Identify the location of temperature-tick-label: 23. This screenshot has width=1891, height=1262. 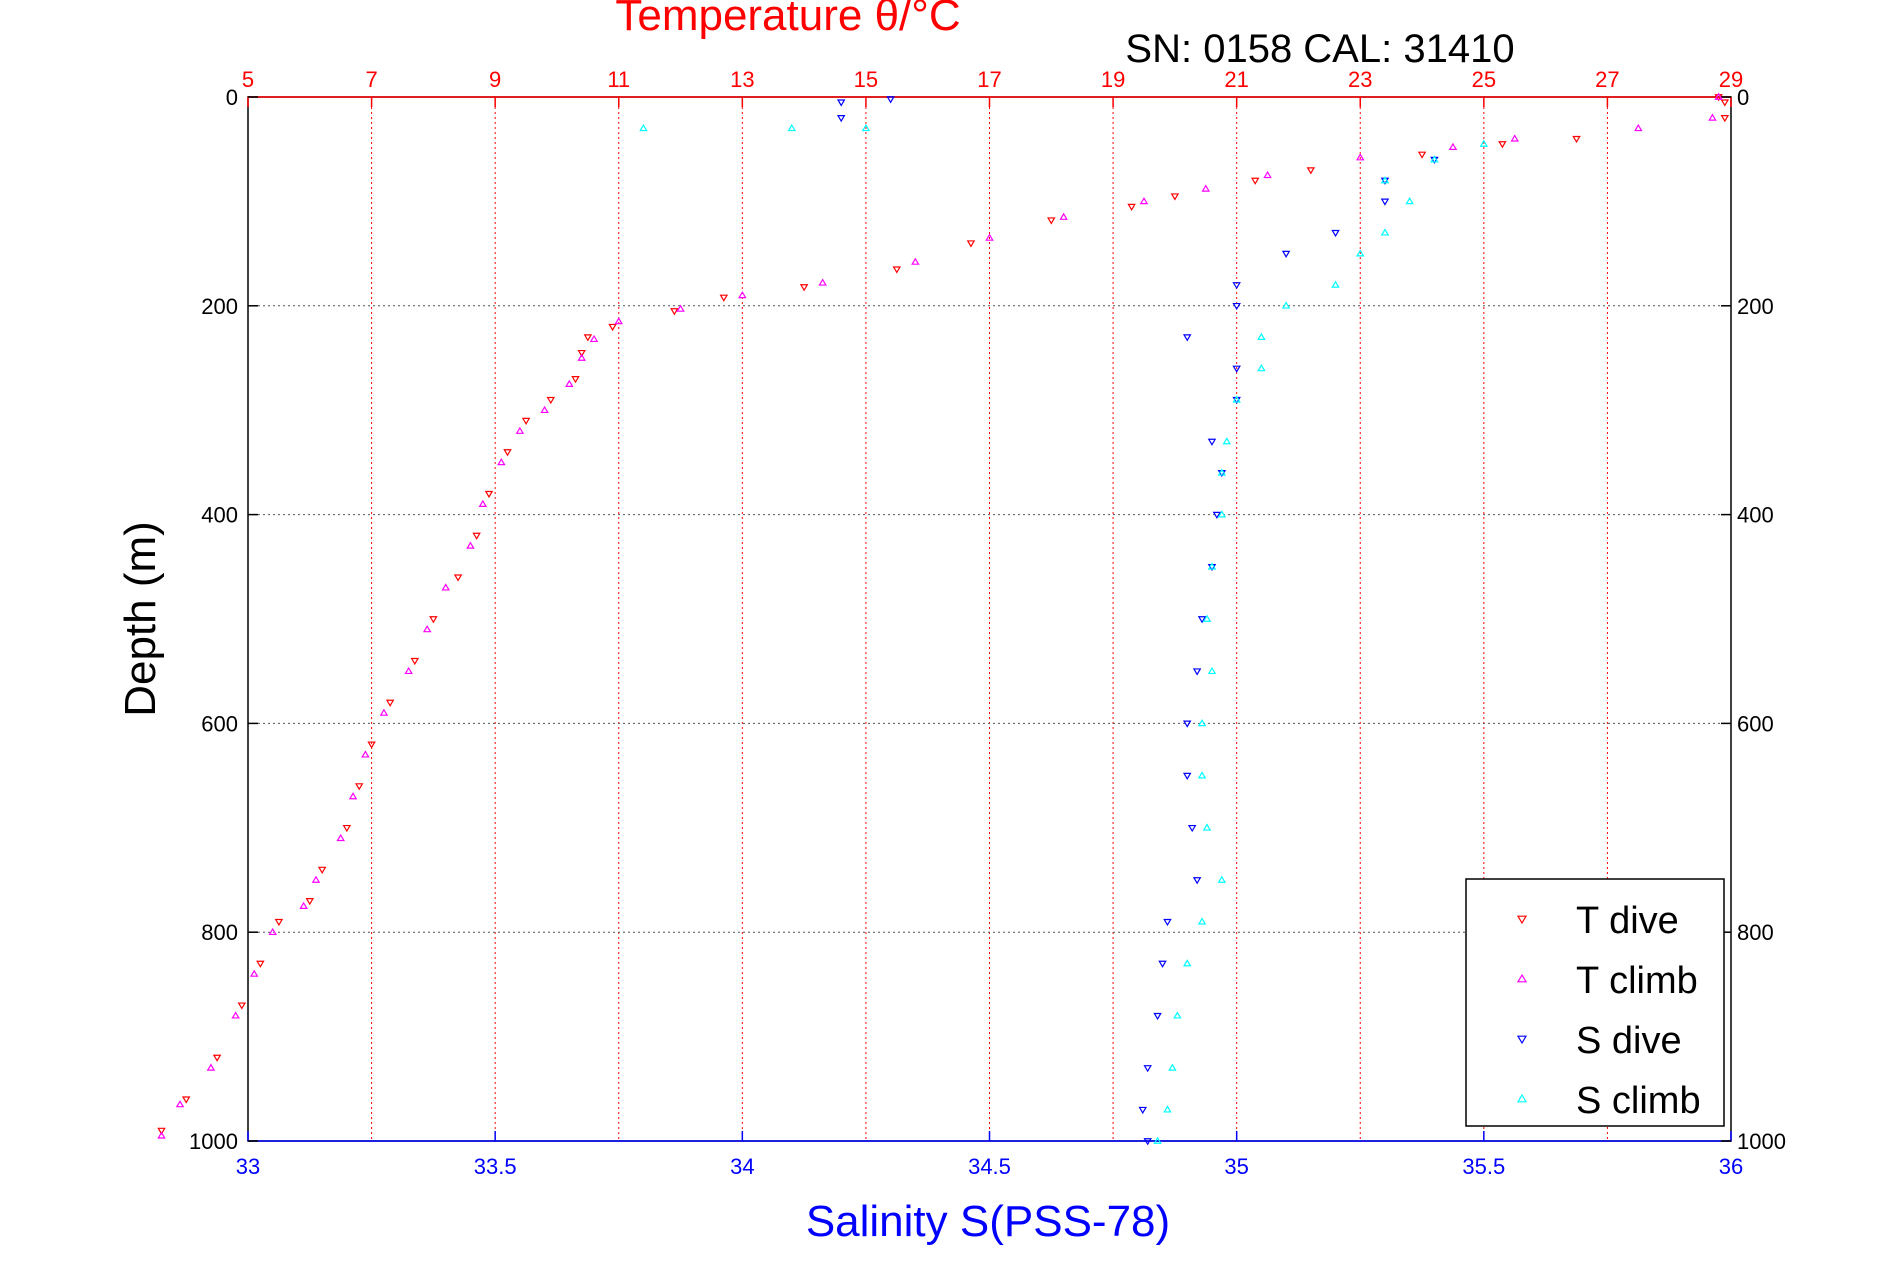
(1360, 79).